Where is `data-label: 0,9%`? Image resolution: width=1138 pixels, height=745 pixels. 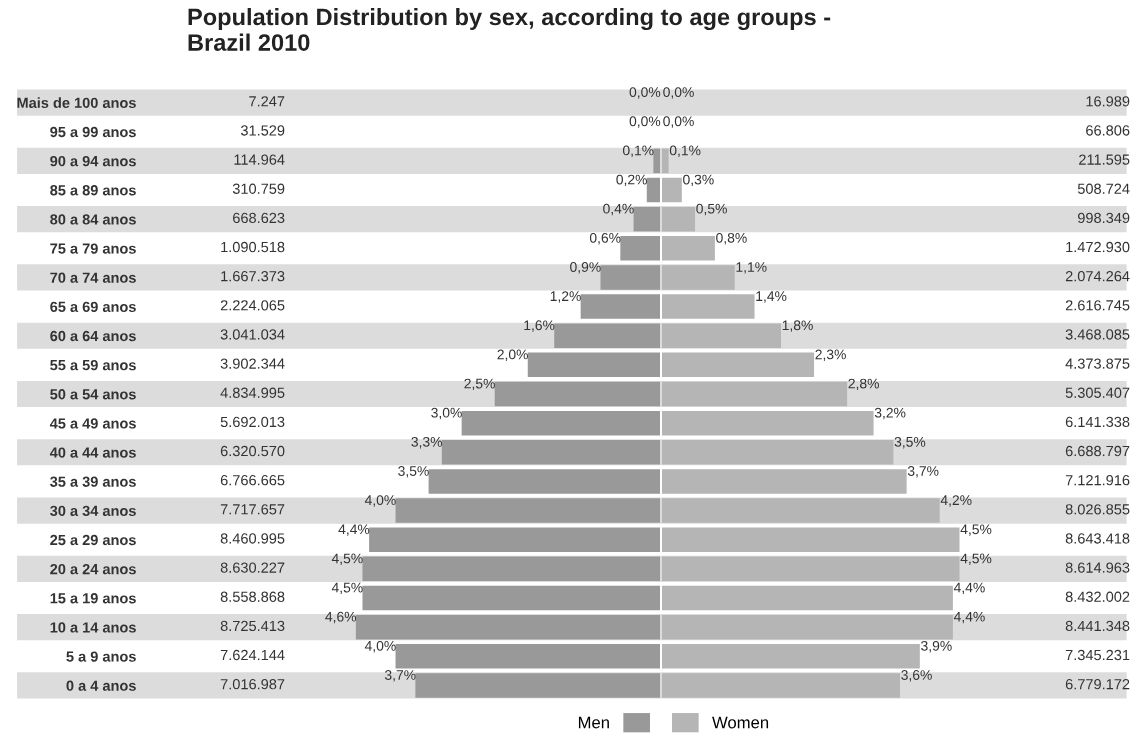 data-label: 0,9% is located at coordinates (585, 268).